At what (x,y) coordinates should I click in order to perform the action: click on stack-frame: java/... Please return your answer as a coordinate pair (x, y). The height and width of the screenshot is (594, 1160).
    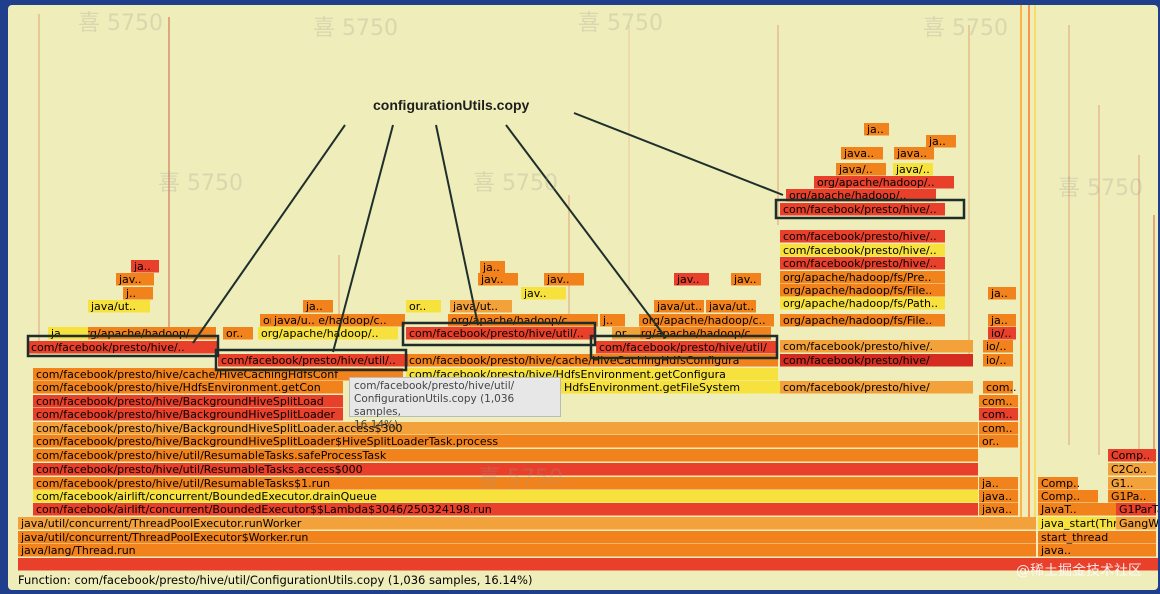
    Looking at the image, I should click on (913, 169).